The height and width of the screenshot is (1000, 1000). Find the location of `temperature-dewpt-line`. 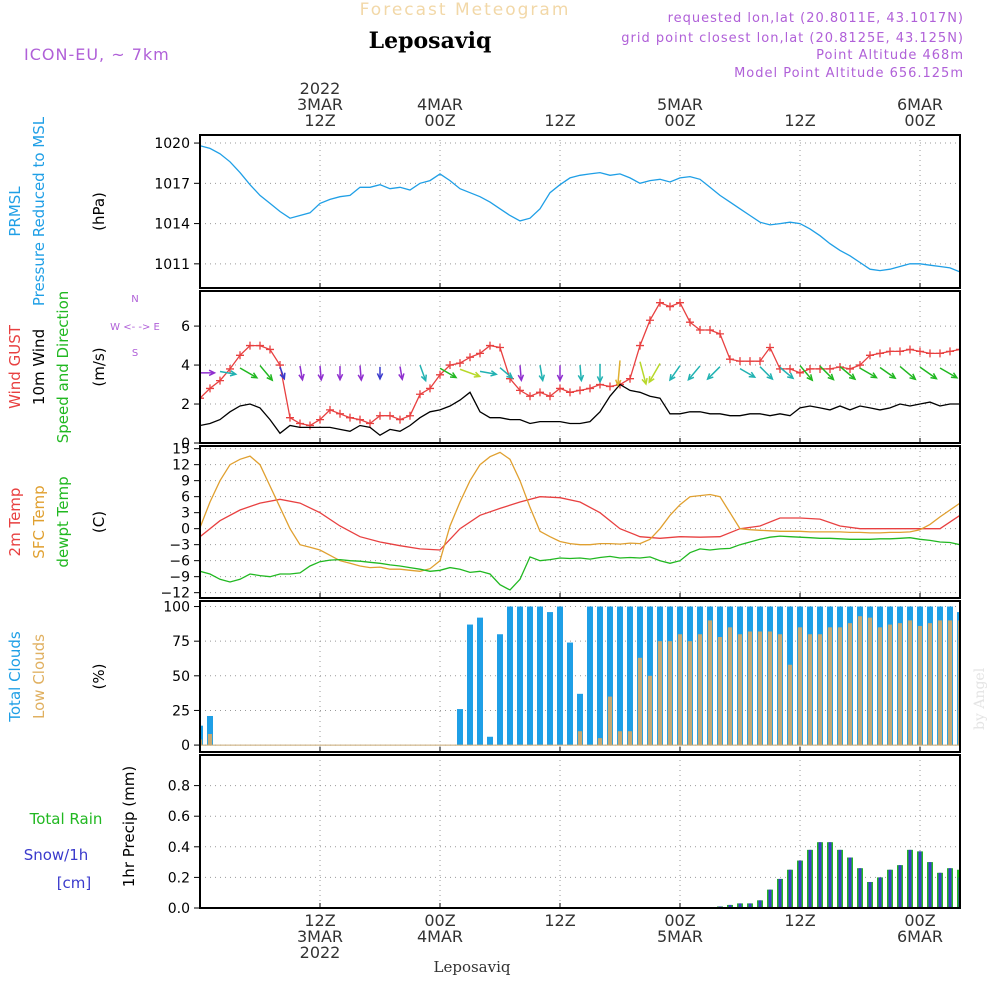

temperature-dewpt-line is located at coordinates (580, 563).